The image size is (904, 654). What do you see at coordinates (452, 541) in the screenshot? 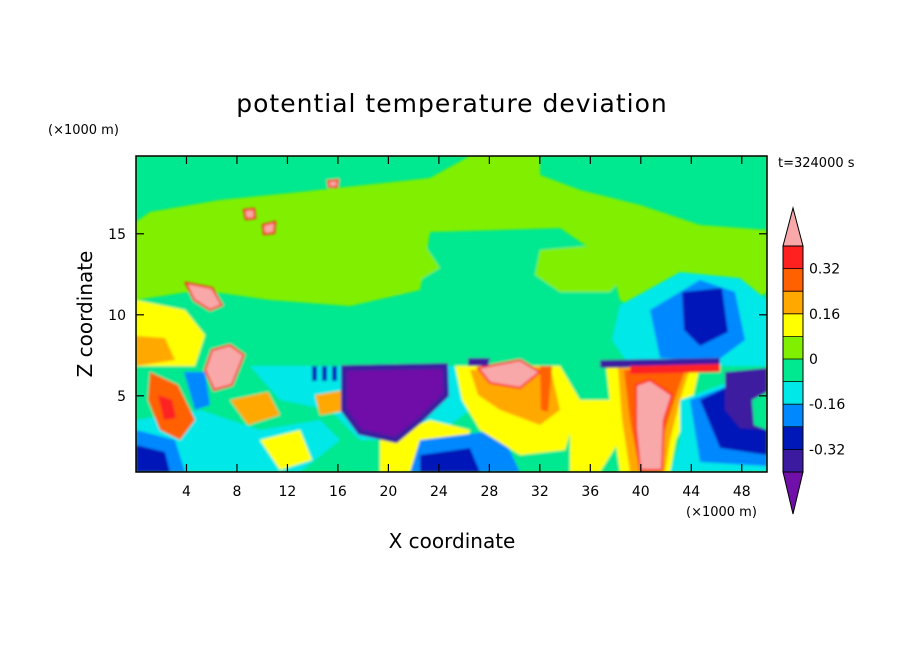
I see `x-axis-label: X coordinate` at bounding box center [452, 541].